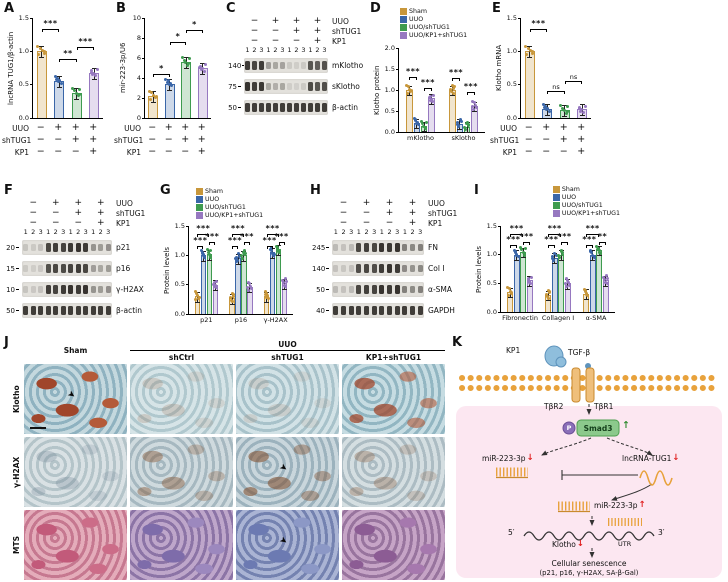 Image resolution: width=728 pixels, height=582 pixels. Describe the element at coordinates (14, 248) in the screenshot. I see `mw-marker: 20` at that location.